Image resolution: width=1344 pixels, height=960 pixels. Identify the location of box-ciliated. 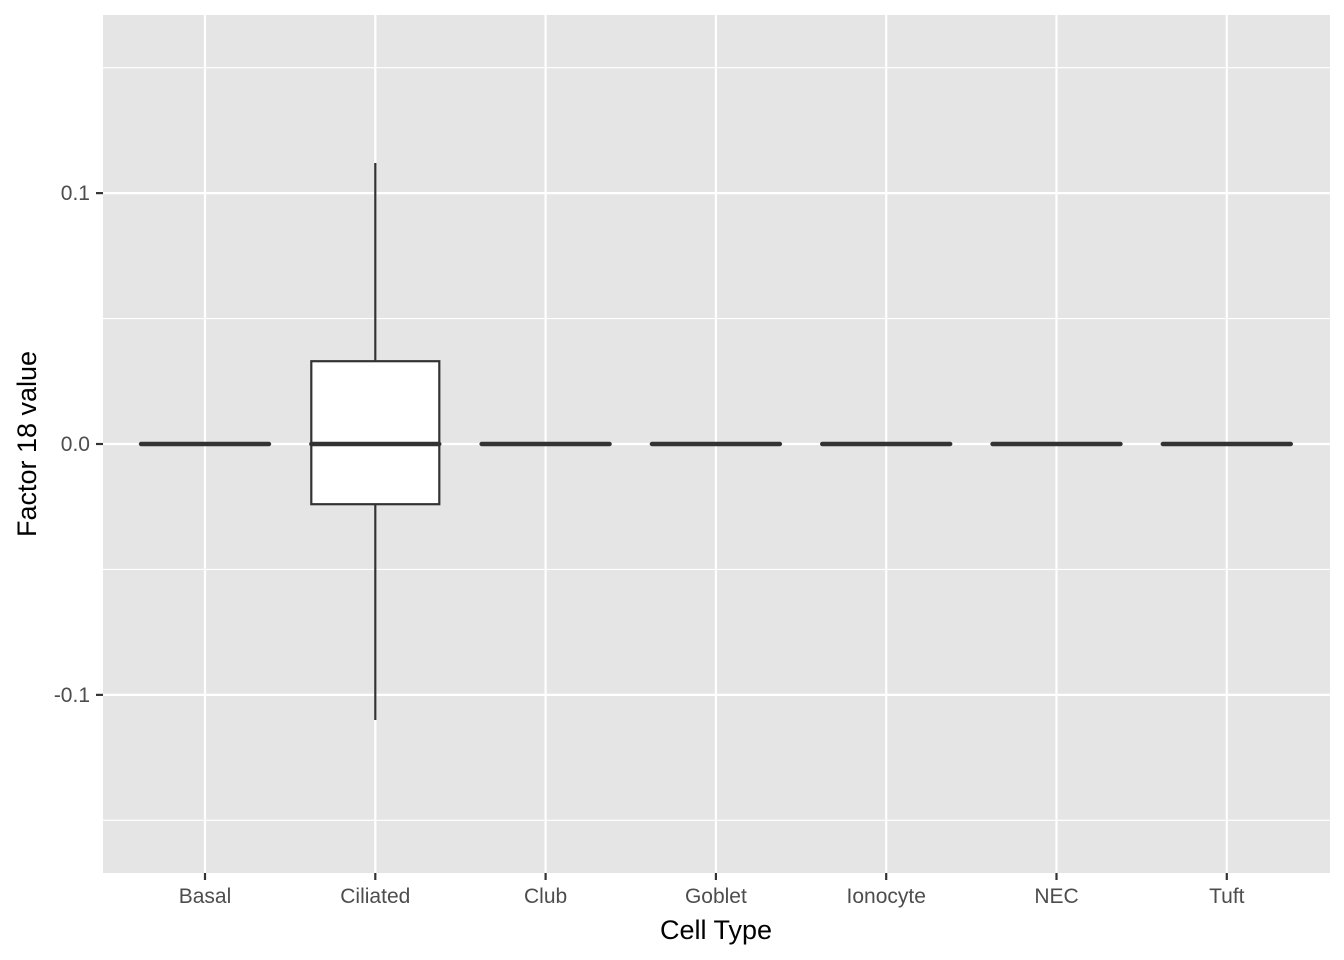
(375, 441).